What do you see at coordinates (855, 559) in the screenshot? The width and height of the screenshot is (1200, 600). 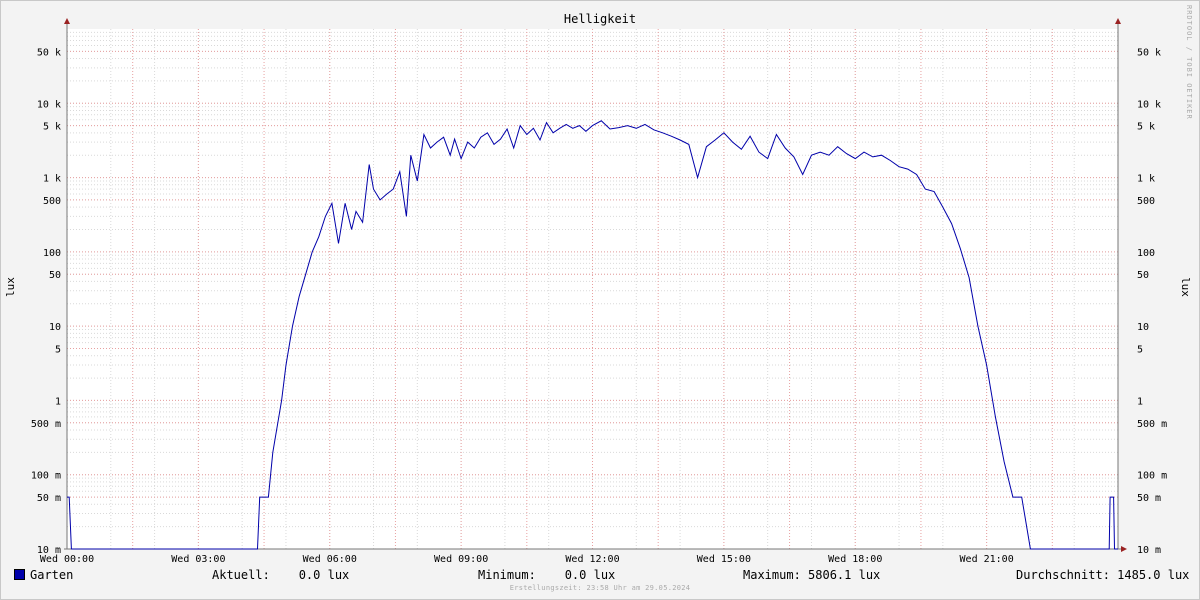 I see `x-tick-label: Wed 18:00` at bounding box center [855, 559].